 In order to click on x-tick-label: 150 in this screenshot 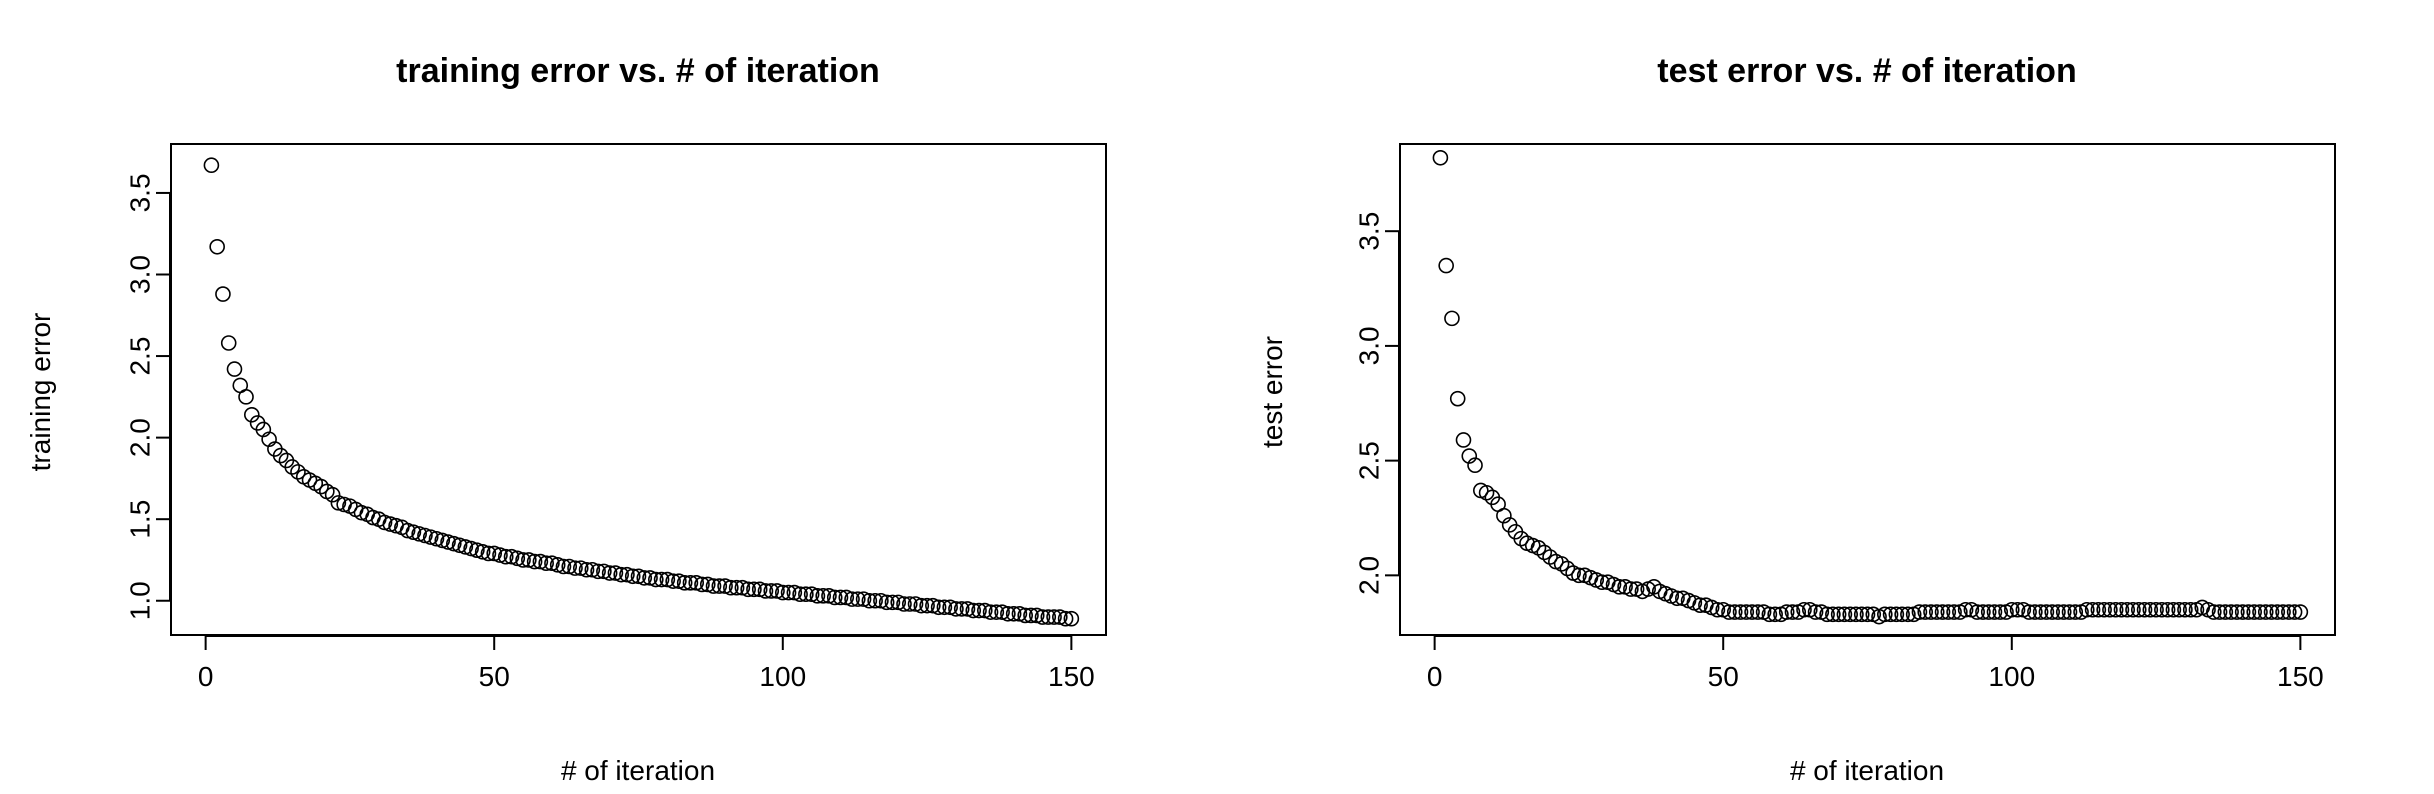, I will do `click(1071, 676)`.